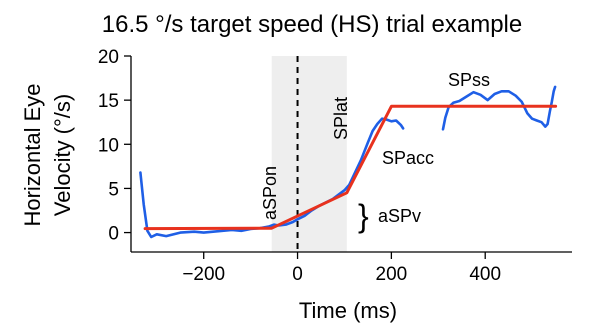 This screenshot has height=325, width=606. Describe the element at coordinates (62, 155) in the screenshot. I see `y-axis-label-line2: Velocity (°/s)` at that location.